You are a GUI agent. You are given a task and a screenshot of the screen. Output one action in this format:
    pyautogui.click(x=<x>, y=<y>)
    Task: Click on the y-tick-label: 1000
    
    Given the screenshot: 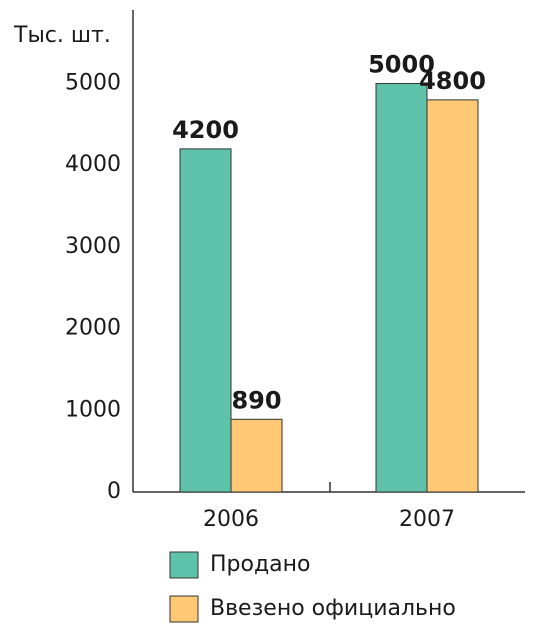 What is the action you would take?
    pyautogui.click(x=93, y=409)
    